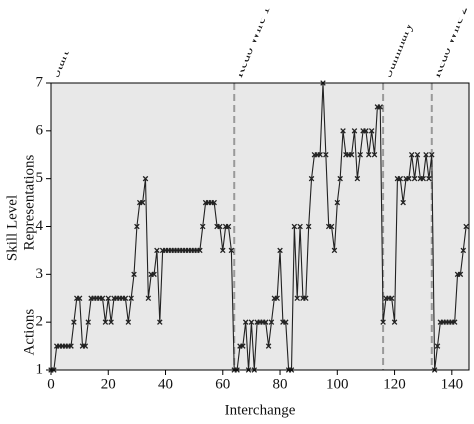 Image resolution: width=474 pixels, height=424 pixels. What do you see at coordinates (108, 384) in the screenshot?
I see `x-tick-label: 20` at bounding box center [108, 384].